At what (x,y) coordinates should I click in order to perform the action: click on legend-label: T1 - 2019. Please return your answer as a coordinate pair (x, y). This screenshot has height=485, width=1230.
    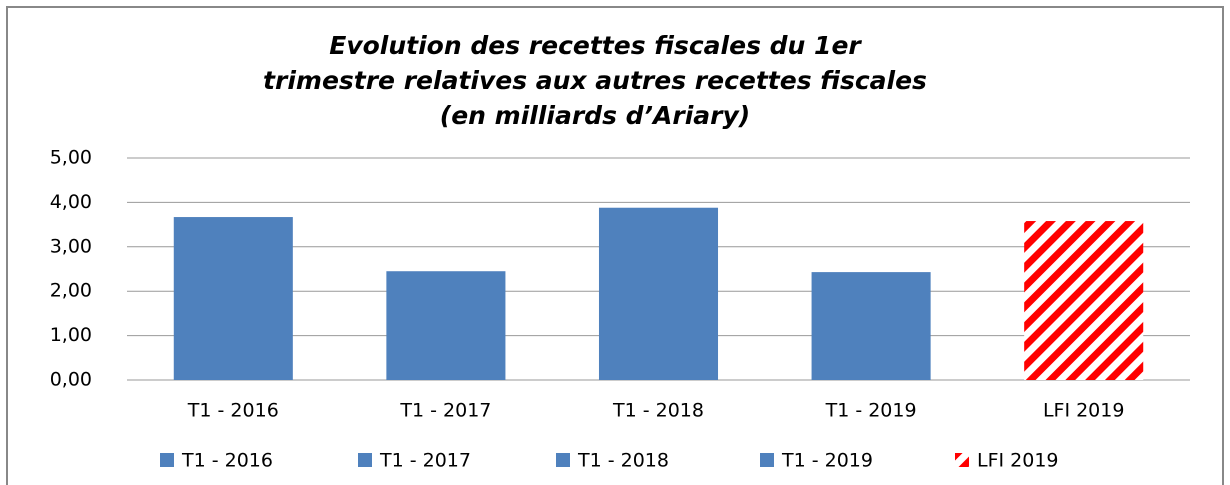
    Looking at the image, I should click on (827, 461).